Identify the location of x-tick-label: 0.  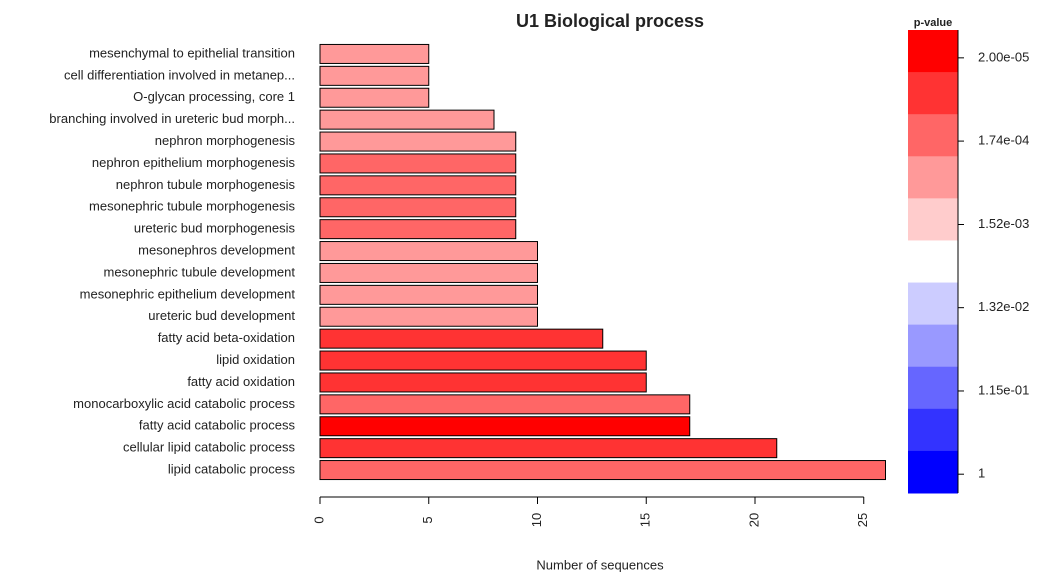
(318, 519).